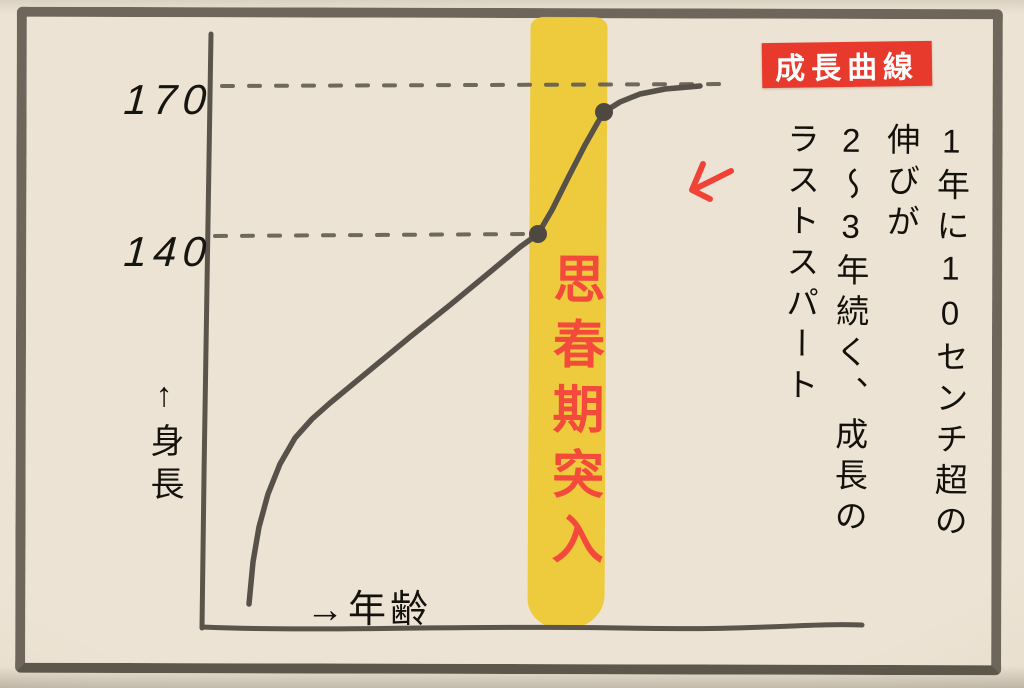 The width and height of the screenshot is (1024, 688). What do you see at coordinates (573, 414) in the screenshot?
I see `puberty-band-label: 思春期突入` at bounding box center [573, 414].